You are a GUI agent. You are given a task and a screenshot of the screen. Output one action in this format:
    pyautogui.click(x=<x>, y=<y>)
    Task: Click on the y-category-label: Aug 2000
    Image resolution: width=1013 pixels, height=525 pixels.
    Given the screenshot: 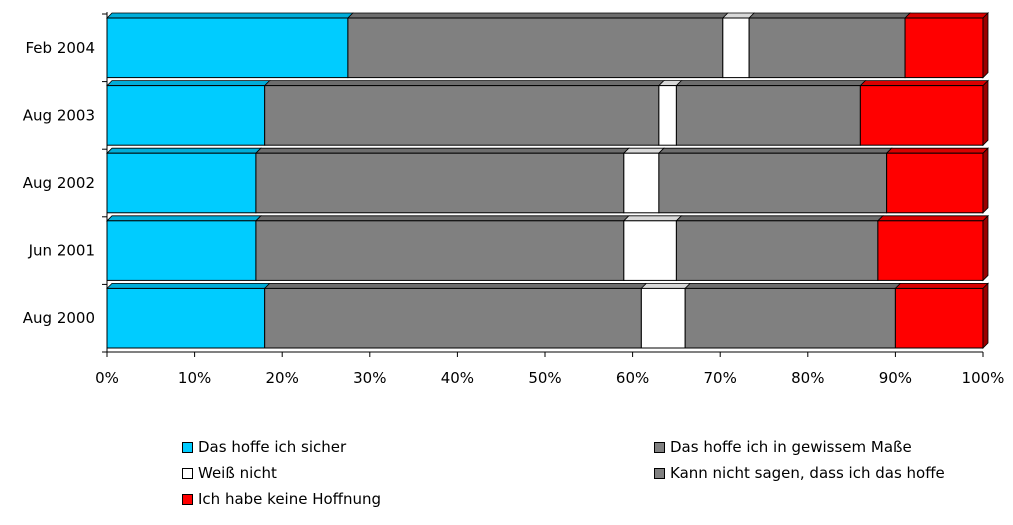 What is the action you would take?
    pyautogui.click(x=59, y=318)
    